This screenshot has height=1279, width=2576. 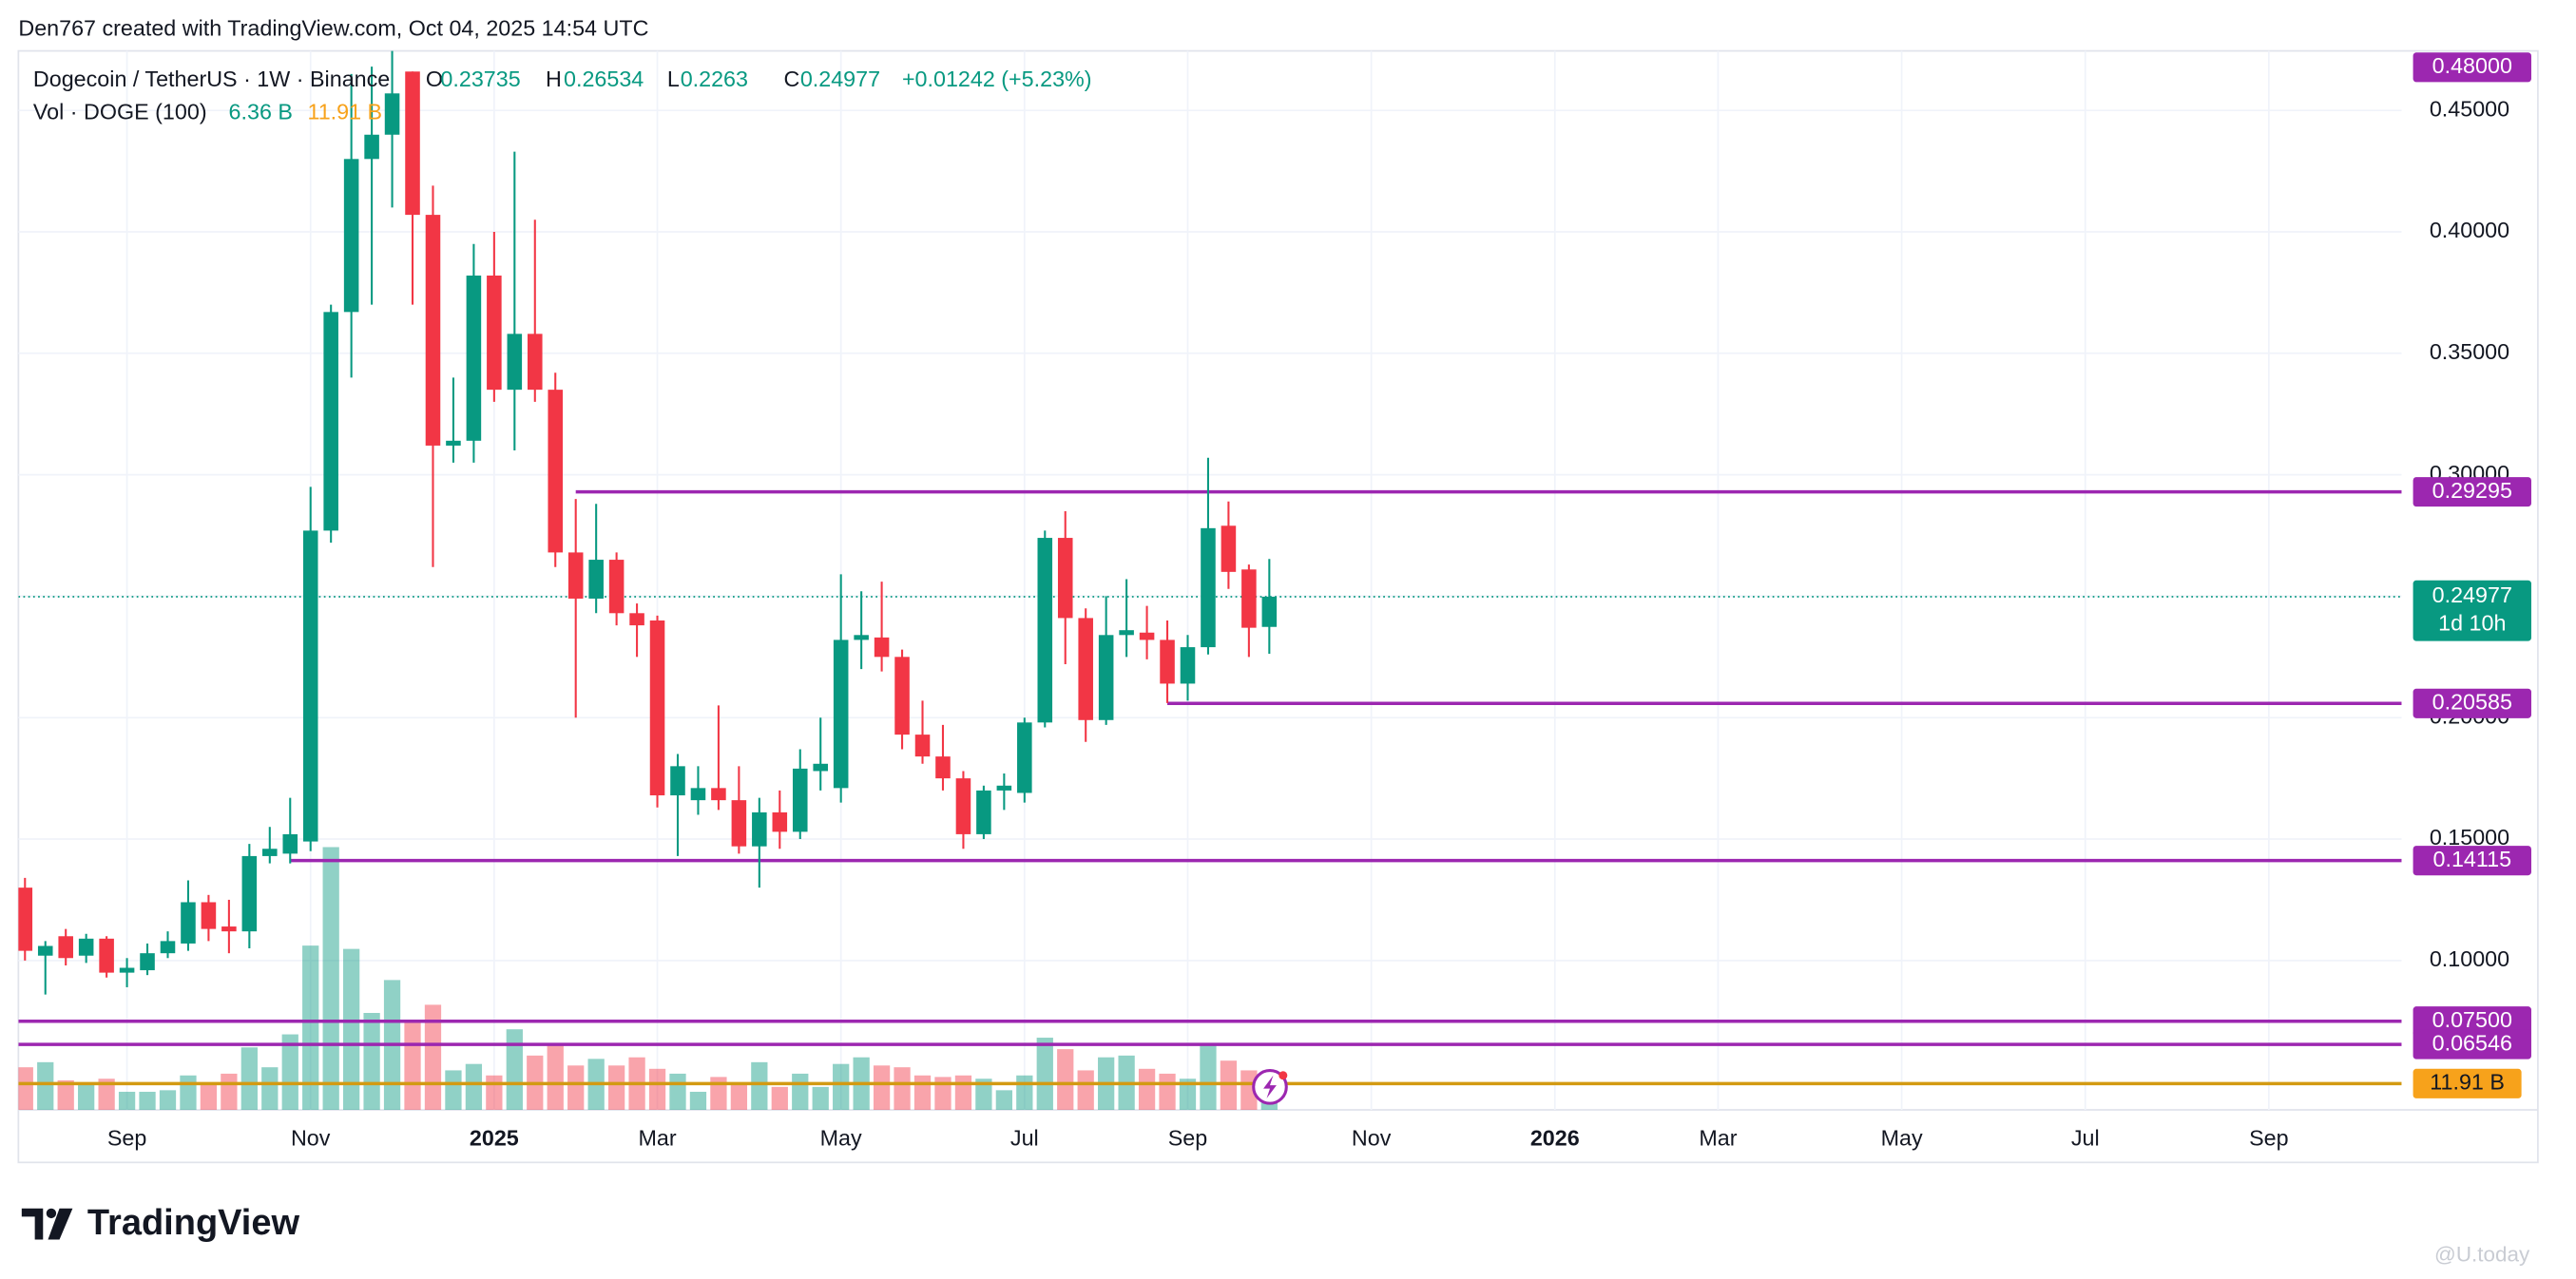 What do you see at coordinates (2085, 1138) in the screenshot?
I see `x-tick-label: Jul` at bounding box center [2085, 1138].